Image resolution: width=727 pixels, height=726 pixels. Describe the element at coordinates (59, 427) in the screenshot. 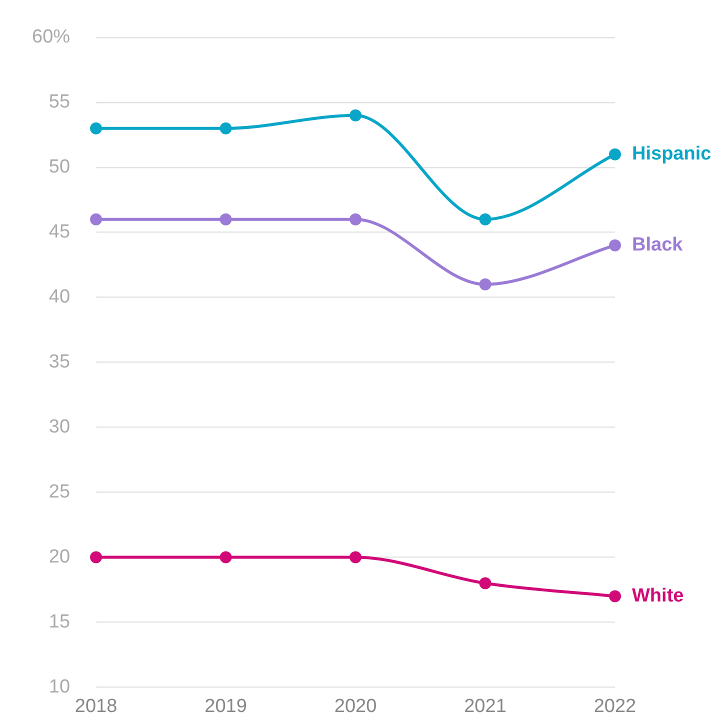

I see `y-tick-label: 30` at that location.